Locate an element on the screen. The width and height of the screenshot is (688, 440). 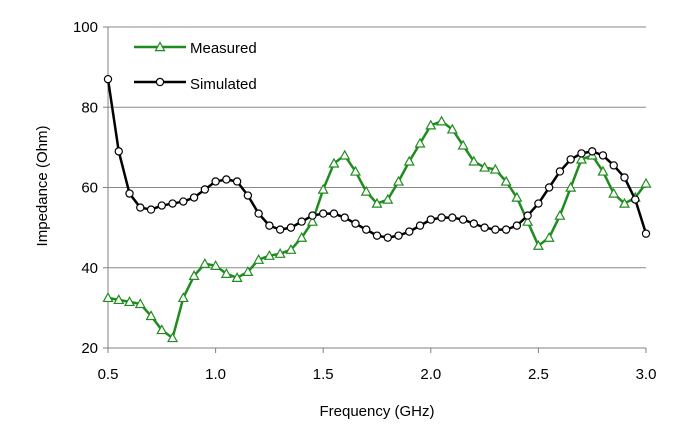
y-tick-label: 20 is located at coordinates (89, 348).